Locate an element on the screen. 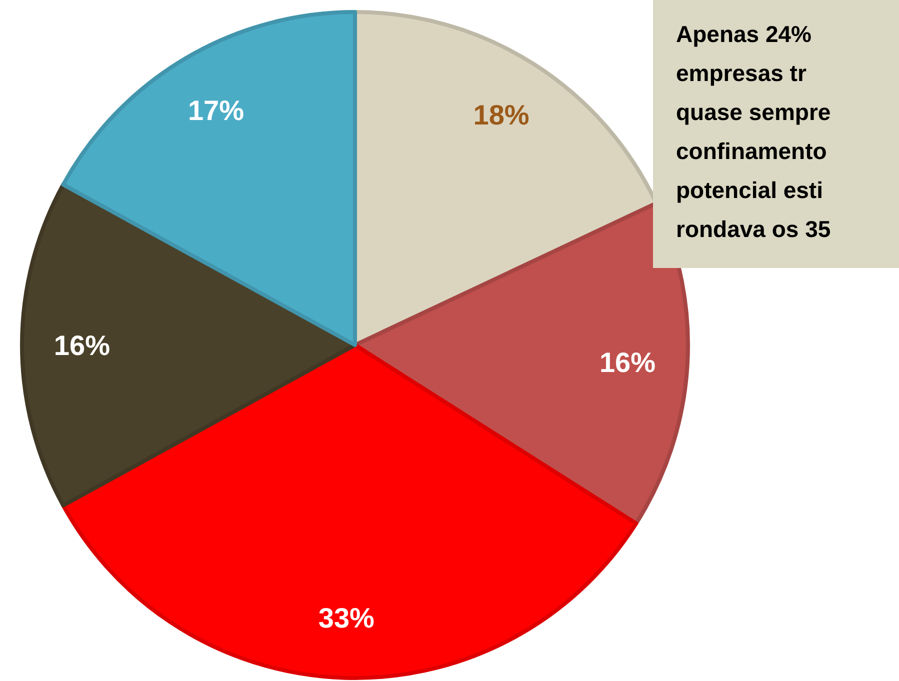 The height and width of the screenshot is (681, 899). data-label: 18% is located at coordinates (501, 114).